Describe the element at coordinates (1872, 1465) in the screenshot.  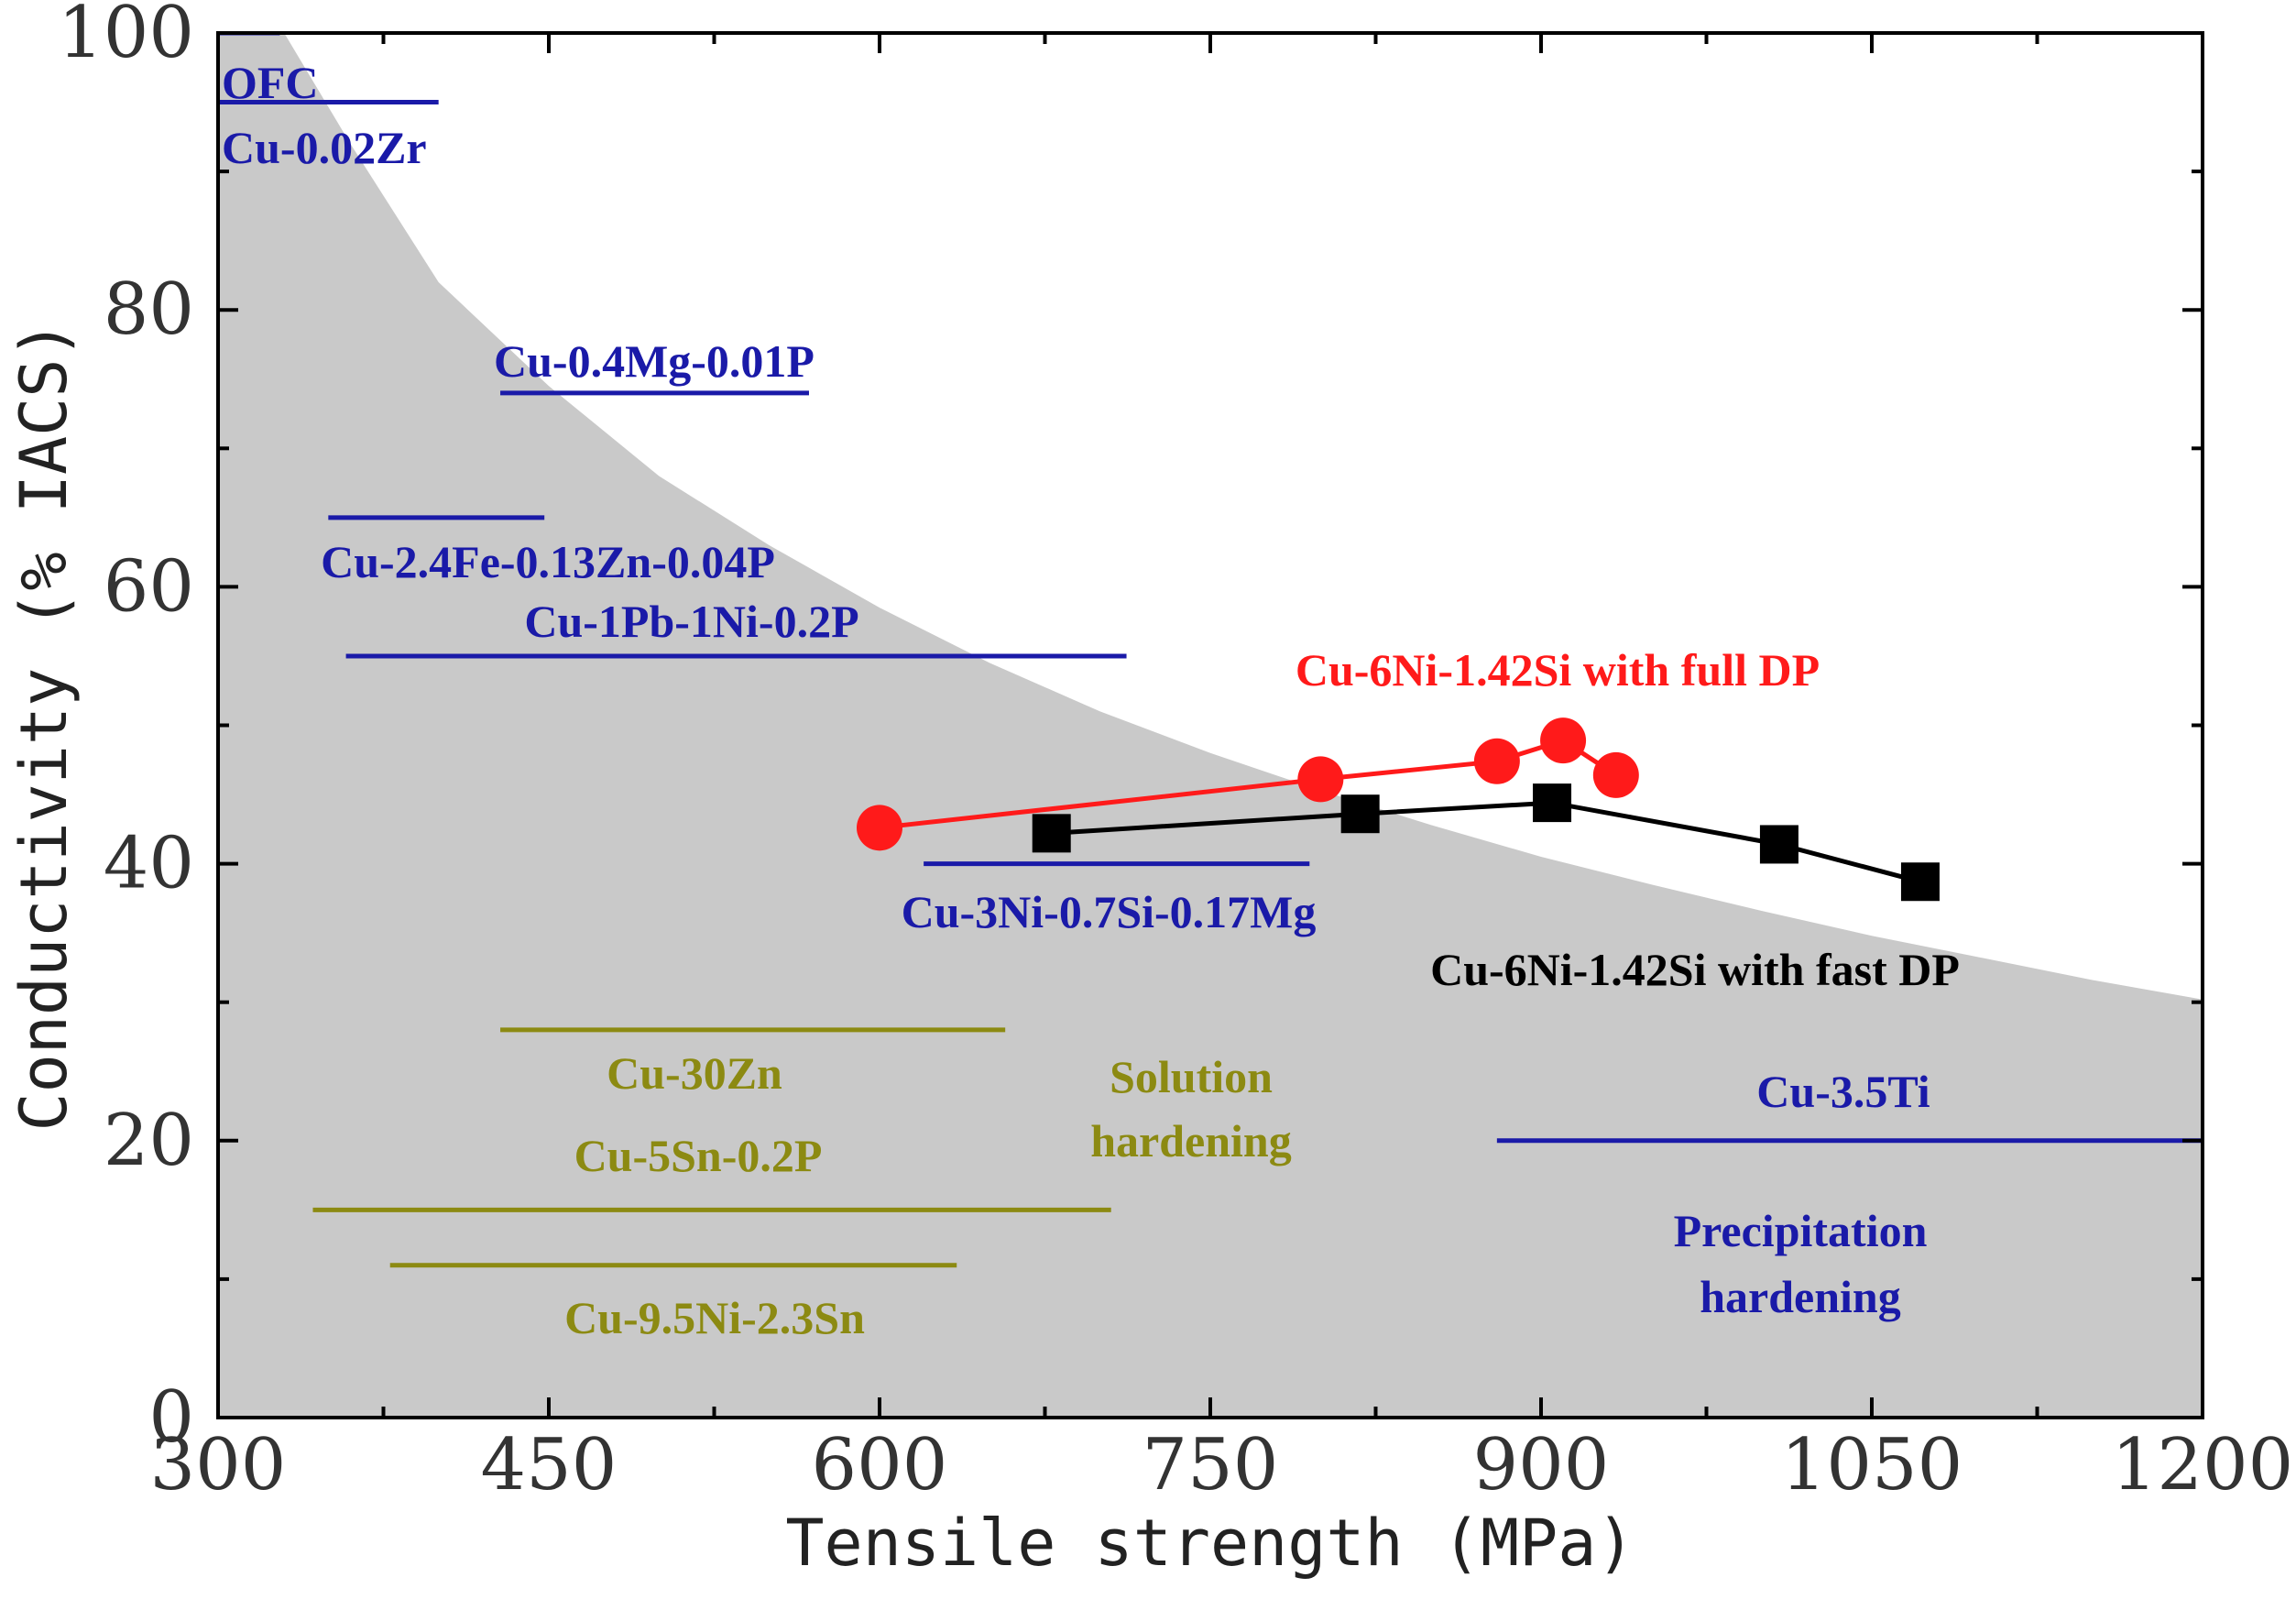
I see `x-tick-label: 1050` at that location.